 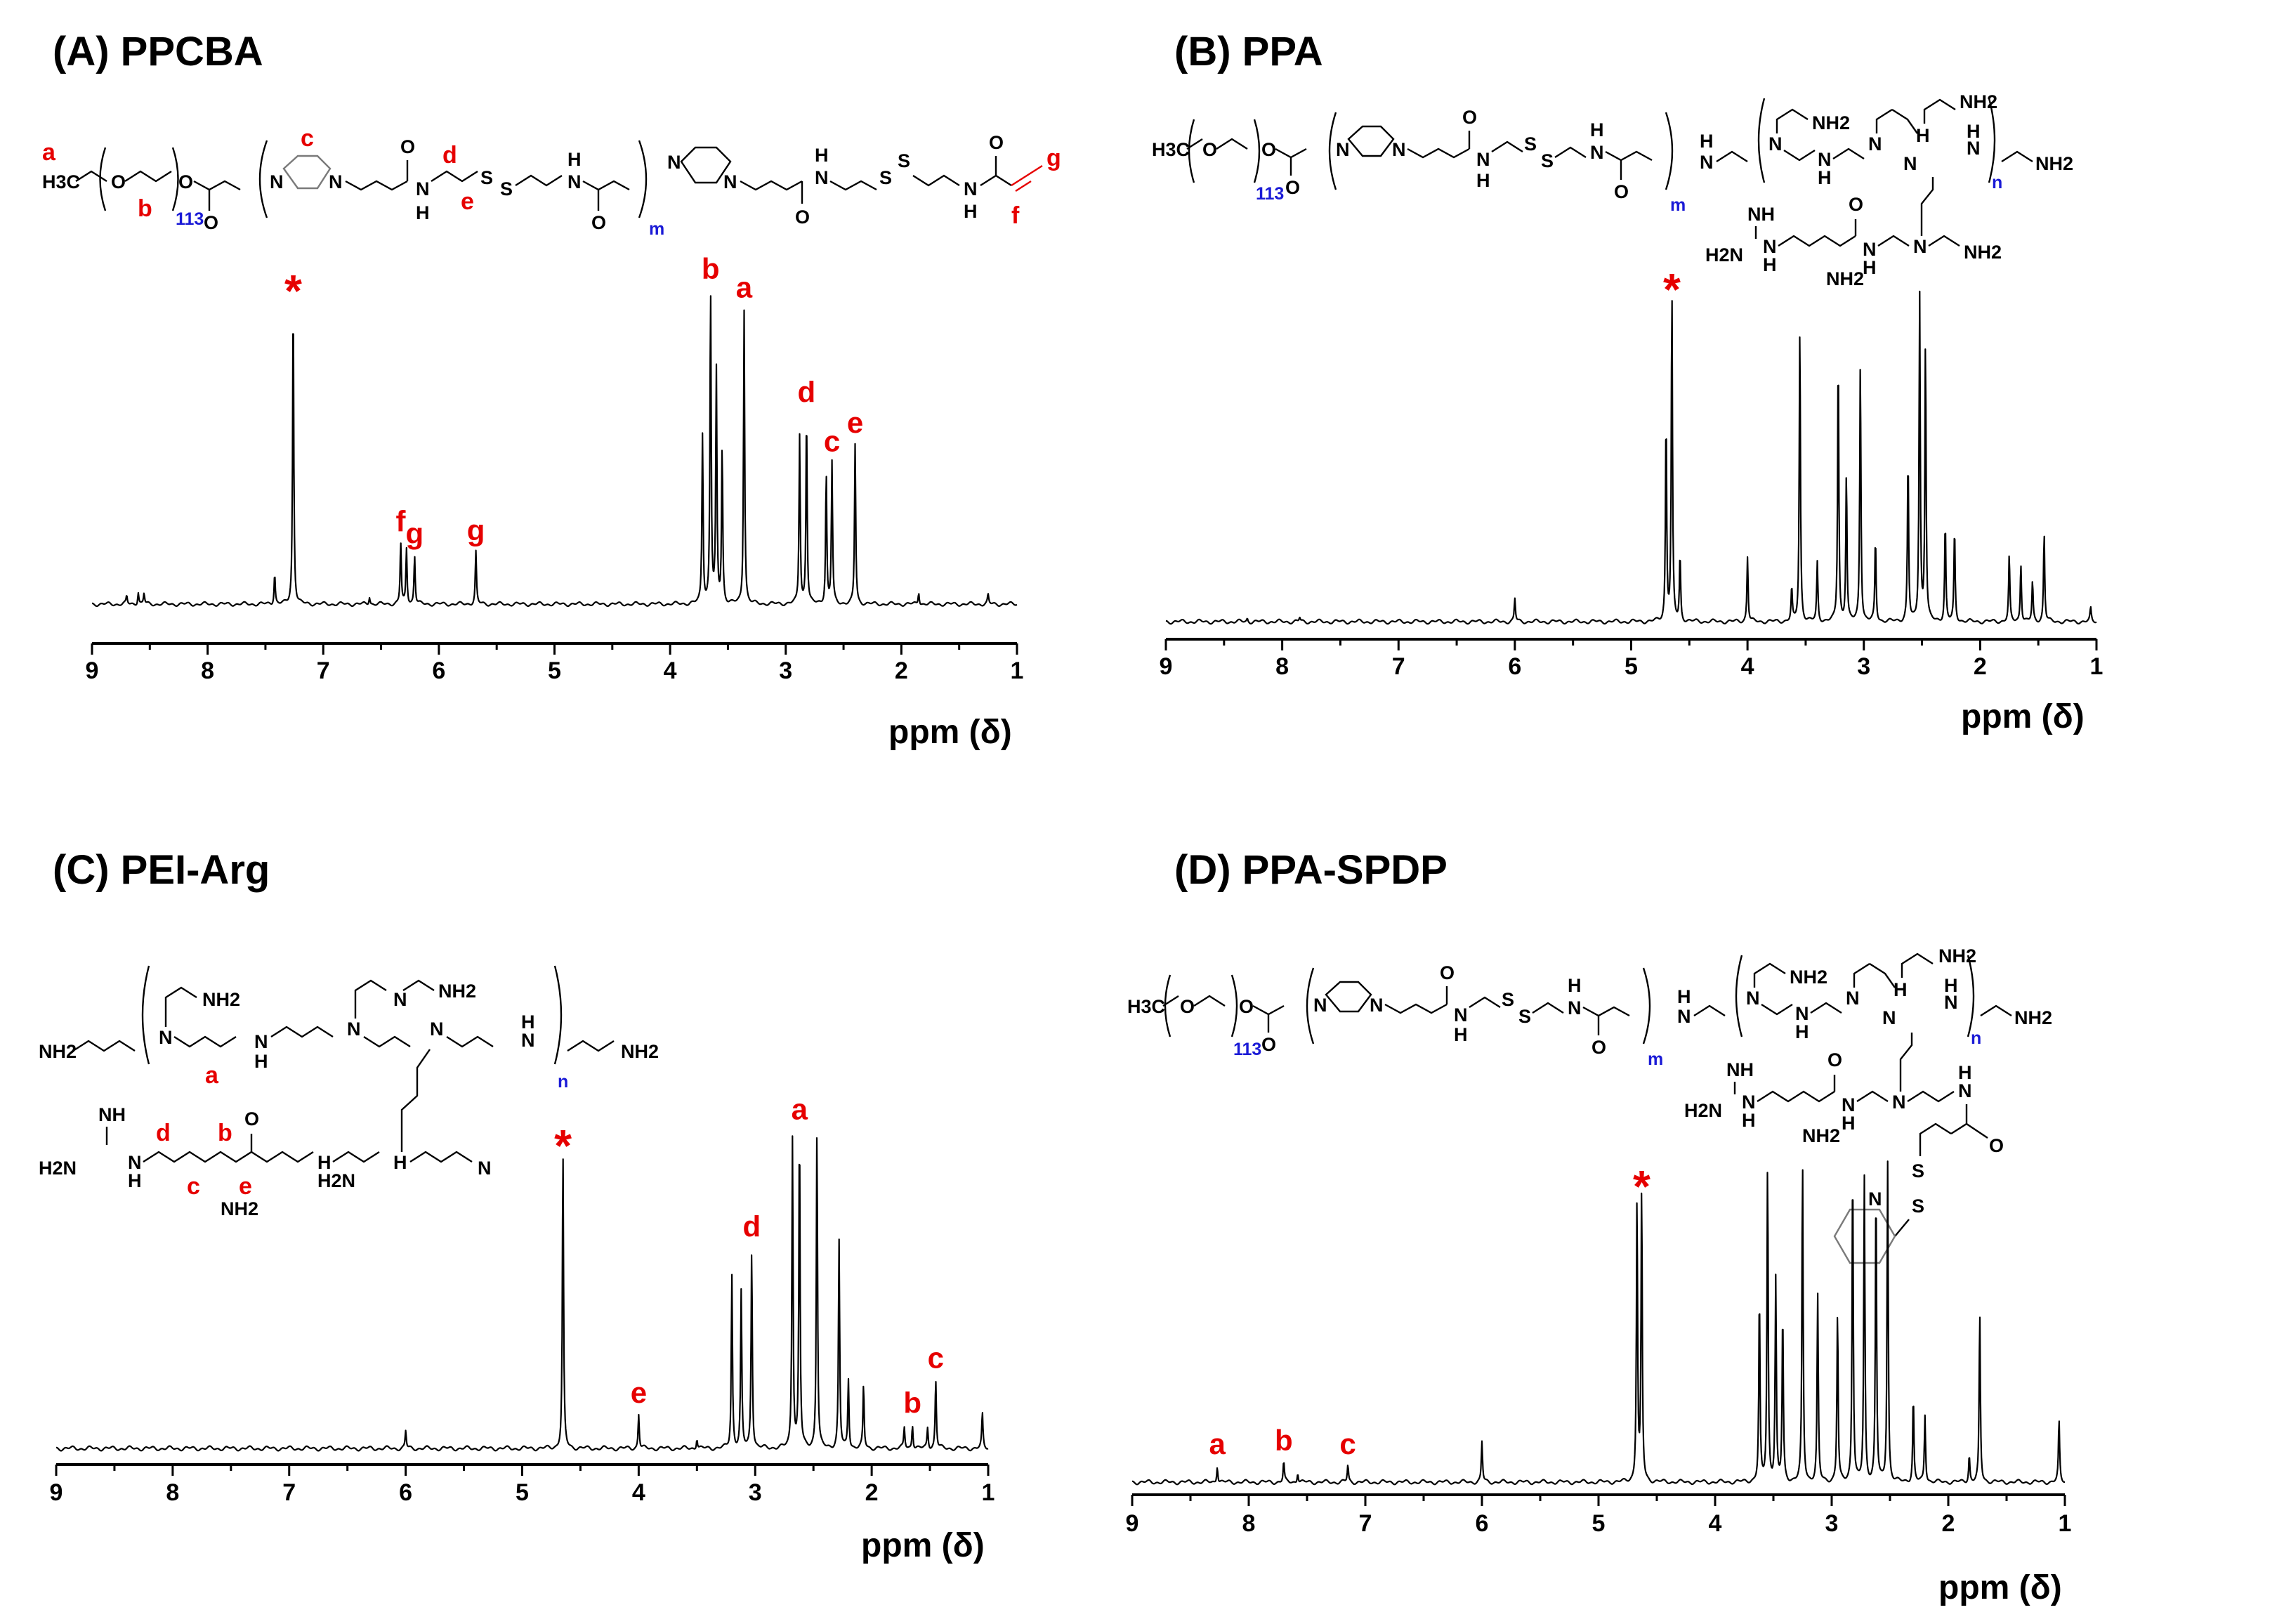 What do you see at coordinates (749, 1255) in the screenshot?
I see `panel-c-peak-labels: * e d a bc` at bounding box center [749, 1255].